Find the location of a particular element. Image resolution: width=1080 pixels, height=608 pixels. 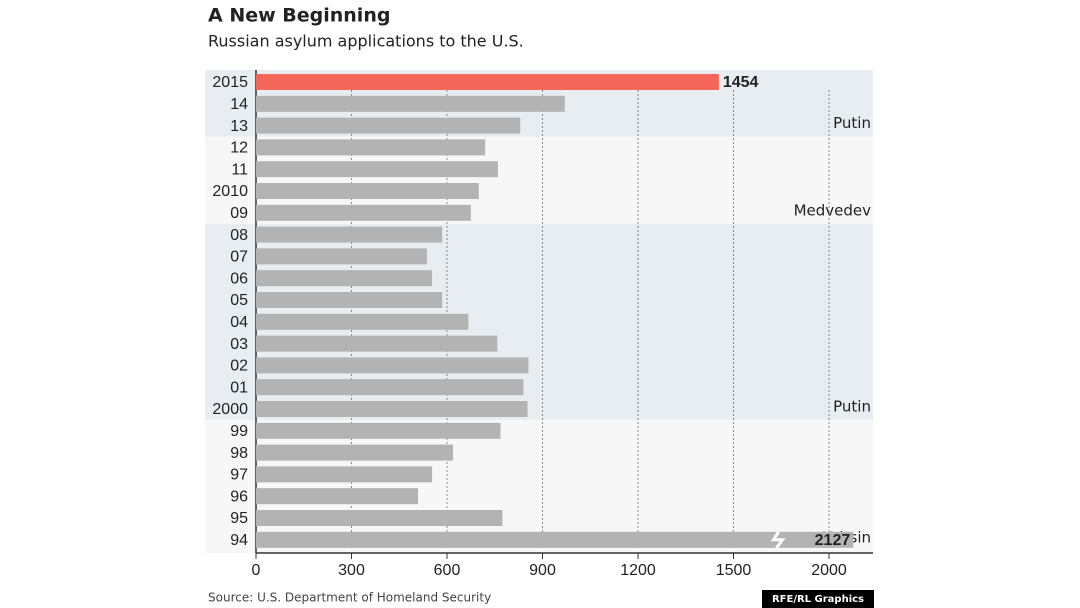

chart-subtitle: Russian asylum applications to the U.S. is located at coordinates (366, 41).